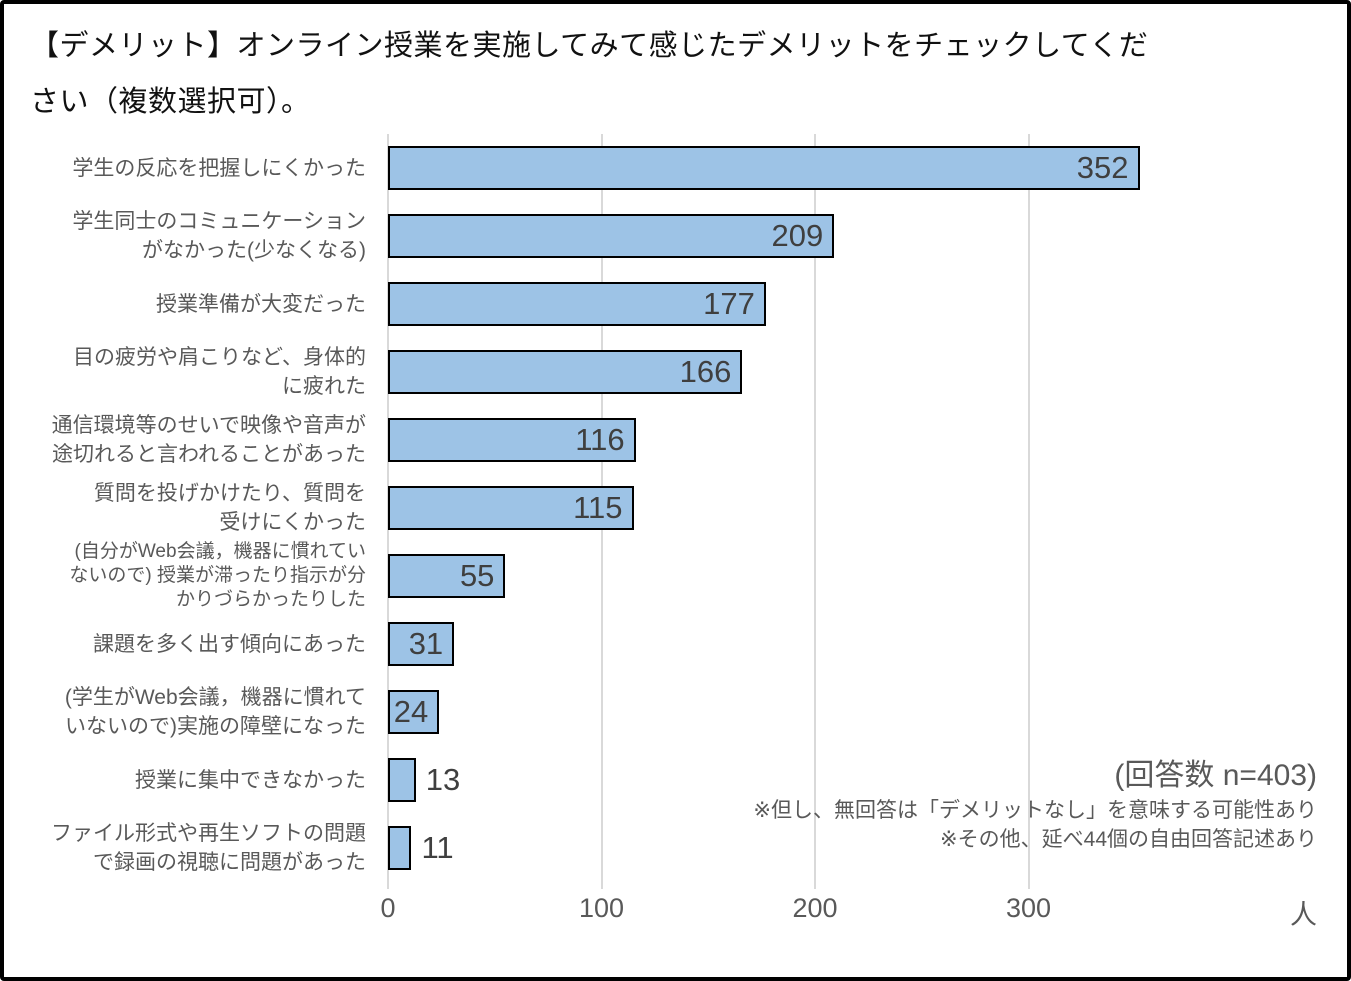 This screenshot has width=1351, height=981. Describe the element at coordinates (208, 848) in the screenshot. I see `category-label: ファイル形式や再生ソフトの問題 で録画の視聴に問題があった` at that location.